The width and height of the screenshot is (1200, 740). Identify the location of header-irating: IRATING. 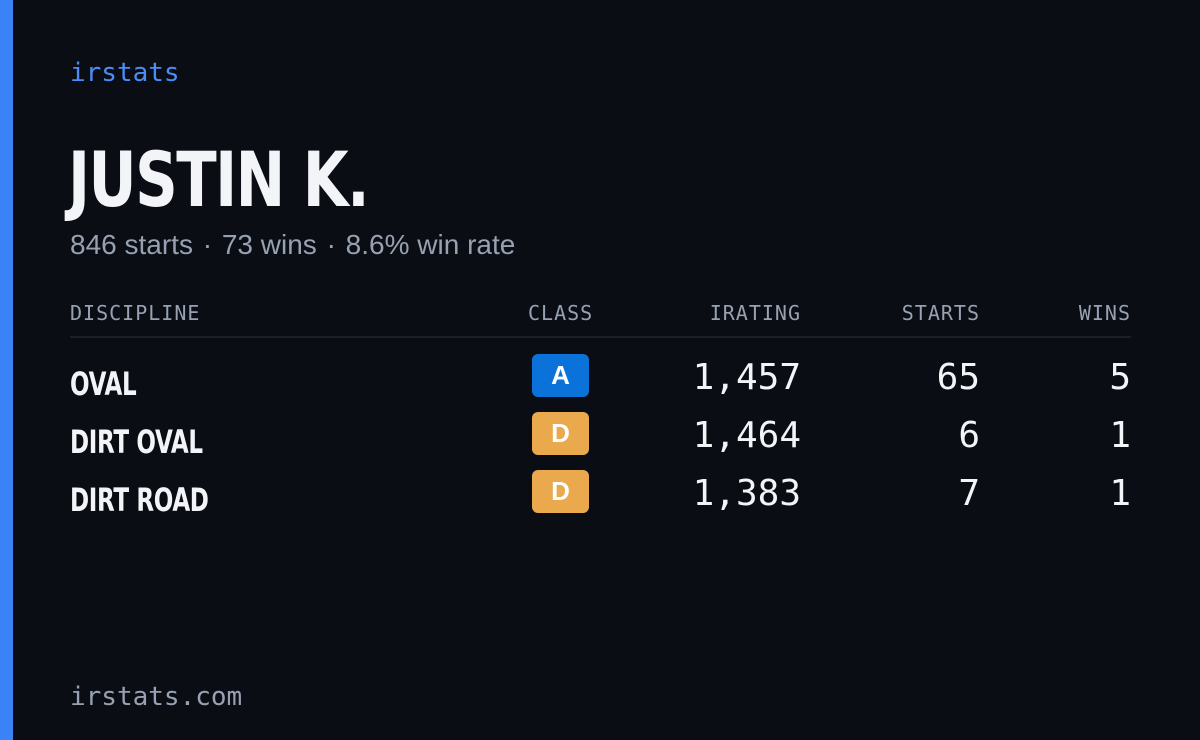
(755, 313).